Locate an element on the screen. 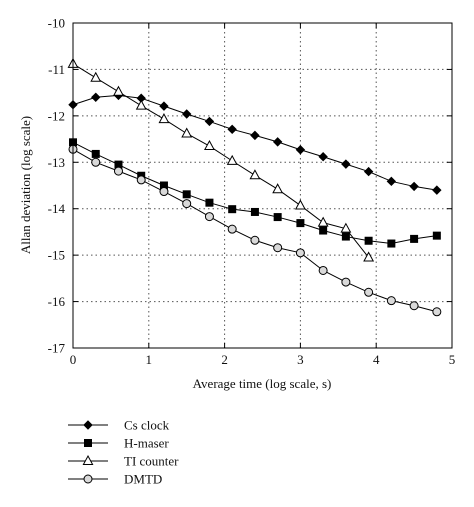 Image resolution: width=474 pixels, height=507 pixels. legend-marker-ti-counter is located at coordinates (88, 459).